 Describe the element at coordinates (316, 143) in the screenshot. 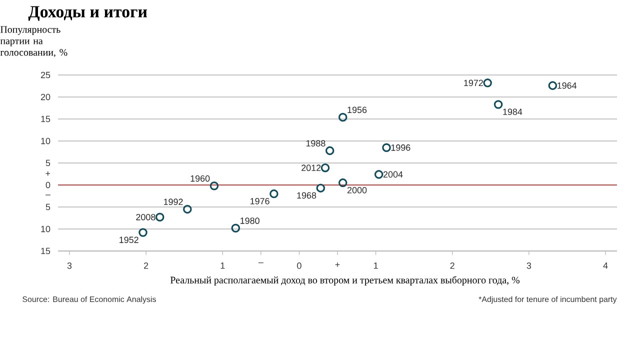

I see `annotation: 1988` at that location.